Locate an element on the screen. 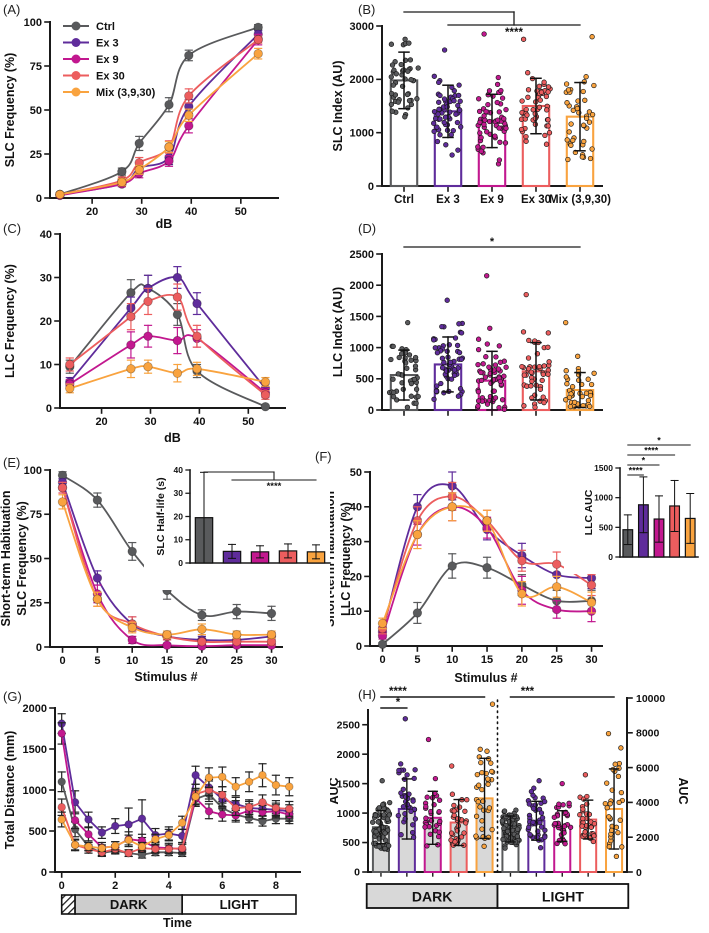  bar-light-ctrl is located at coordinates (510, 840).